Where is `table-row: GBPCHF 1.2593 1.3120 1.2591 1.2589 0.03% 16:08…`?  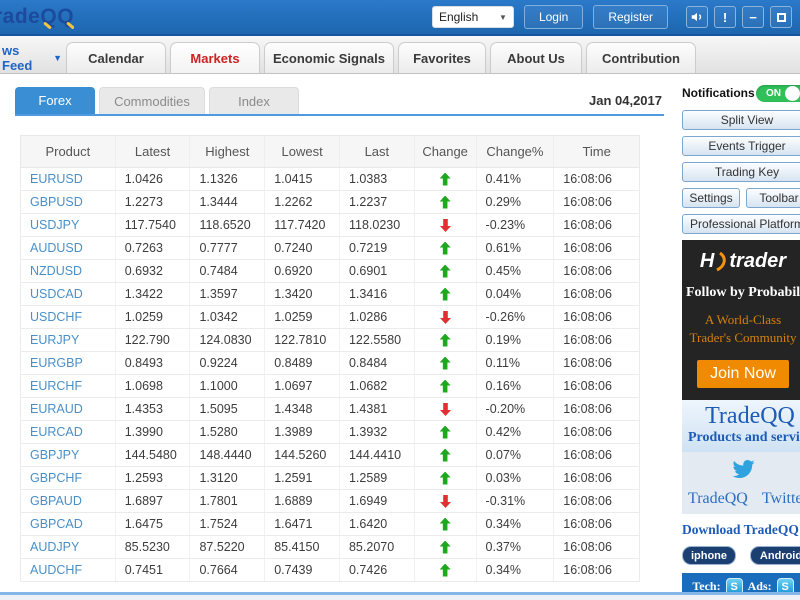 table-row: GBPCHF 1.2593 1.3120 1.2591 1.2589 0.03% 16:08… is located at coordinates (330, 478).